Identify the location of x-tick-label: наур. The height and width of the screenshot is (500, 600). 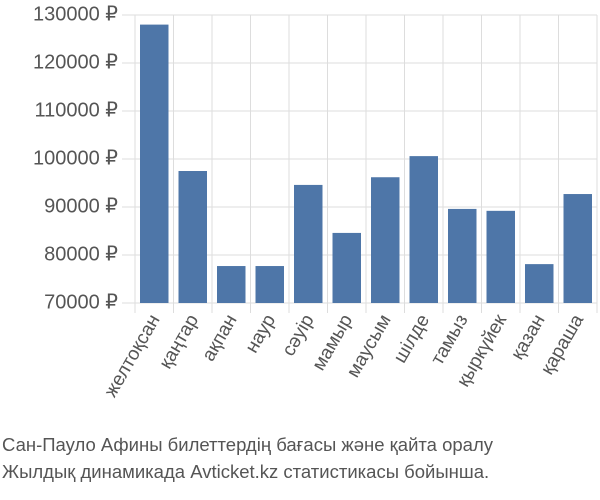
(261, 334).